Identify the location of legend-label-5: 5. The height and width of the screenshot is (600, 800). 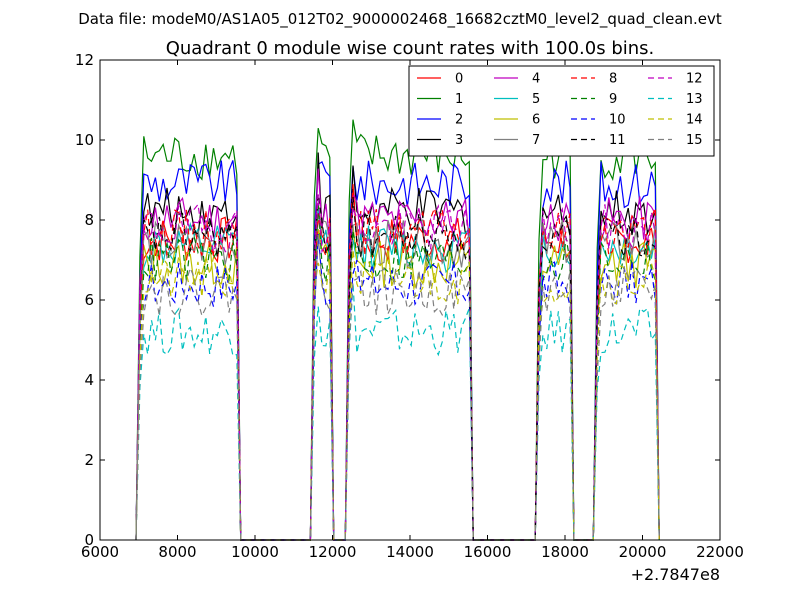
(536, 99).